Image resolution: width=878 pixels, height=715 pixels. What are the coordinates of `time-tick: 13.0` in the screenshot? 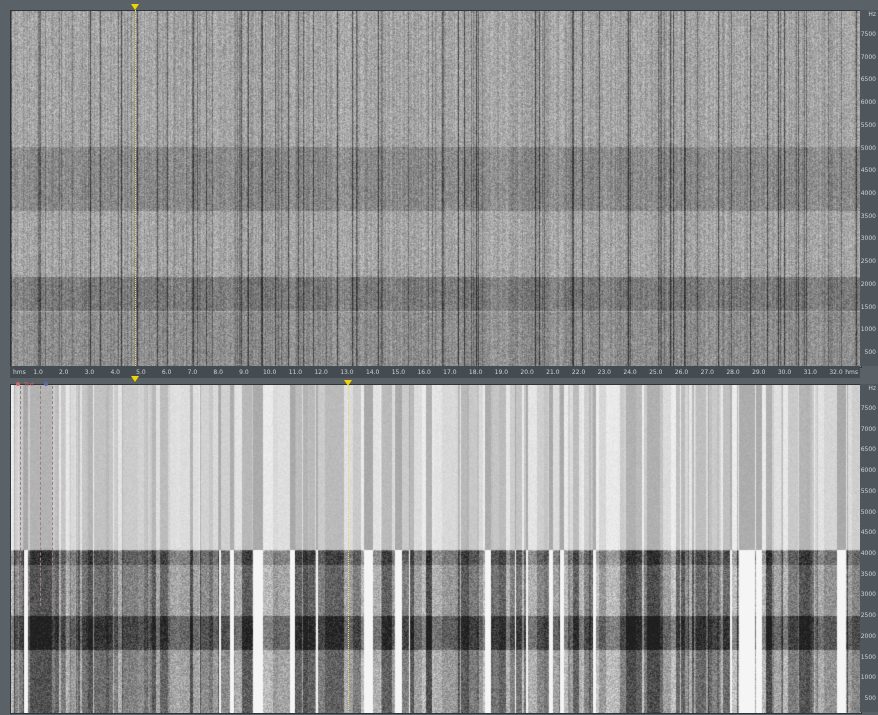 It's located at (347, 372).